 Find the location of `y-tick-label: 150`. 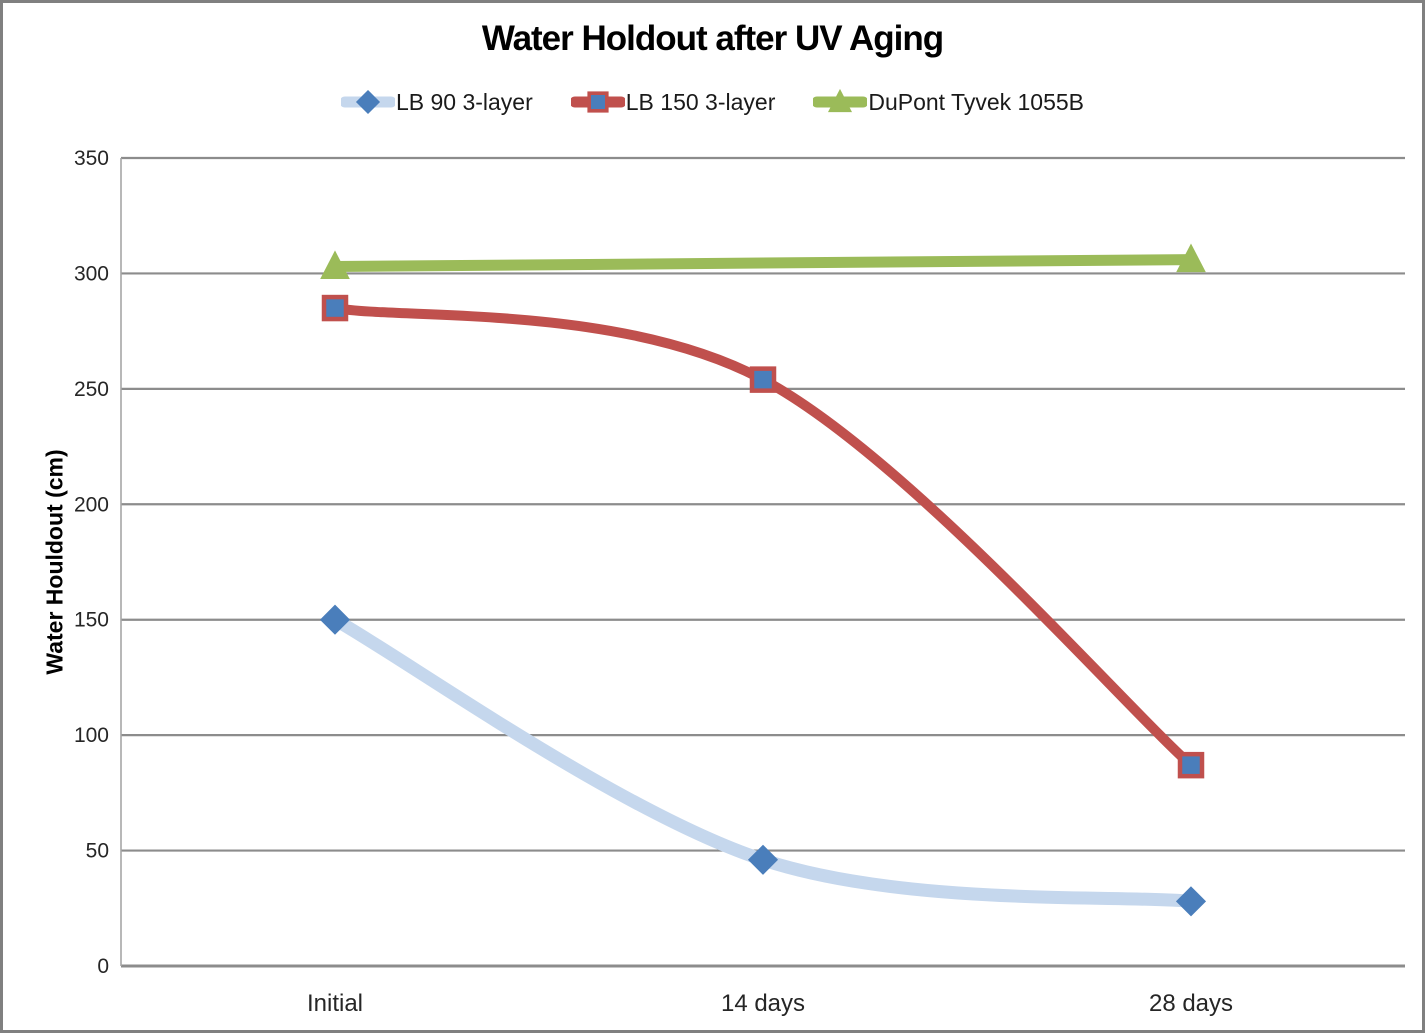

y-tick-label: 150 is located at coordinates (91, 620).